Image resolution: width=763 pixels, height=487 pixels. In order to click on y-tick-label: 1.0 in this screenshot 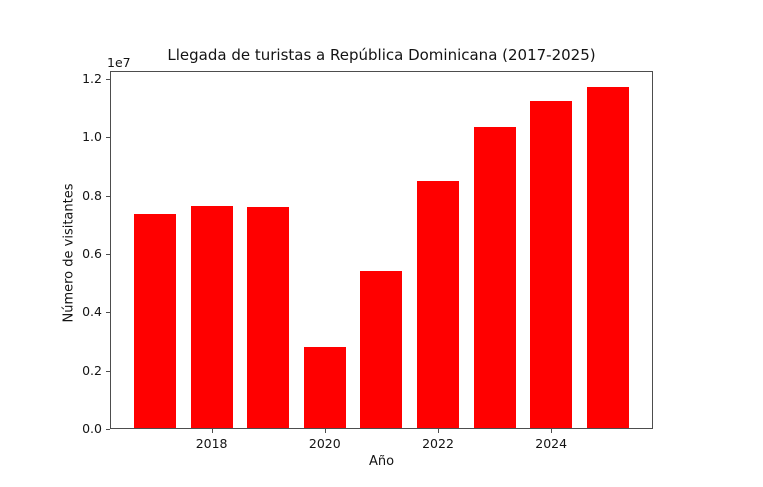, I will do `click(92, 137)`.